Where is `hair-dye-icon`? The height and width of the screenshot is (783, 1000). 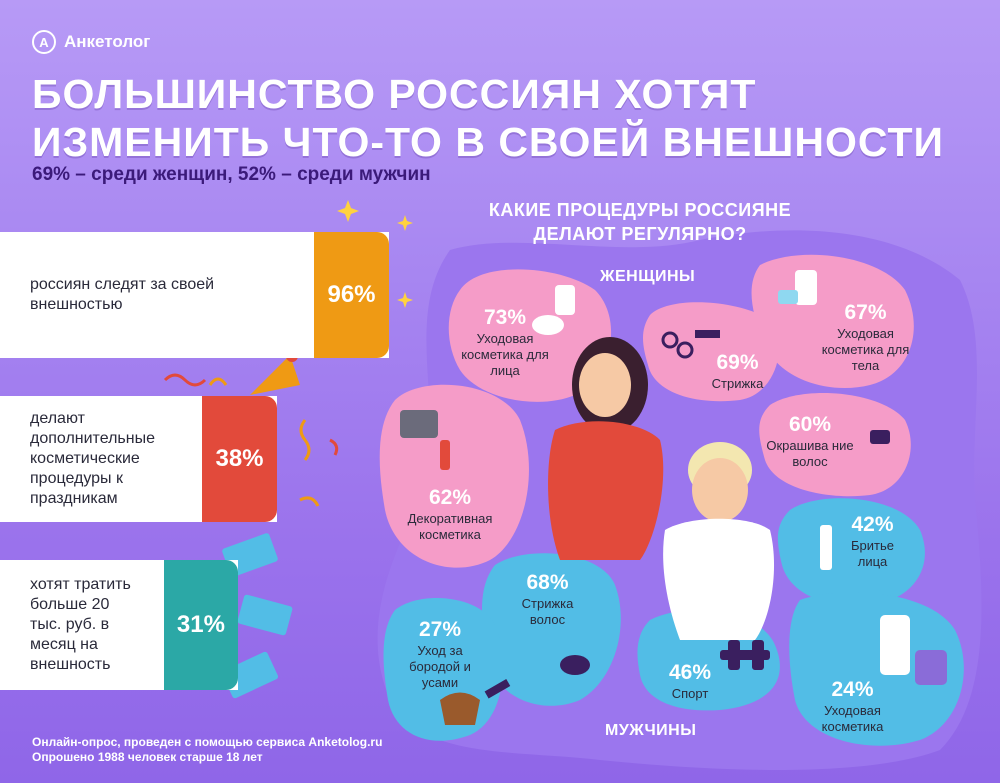
hair-dye-icon is located at coordinates (880, 437).